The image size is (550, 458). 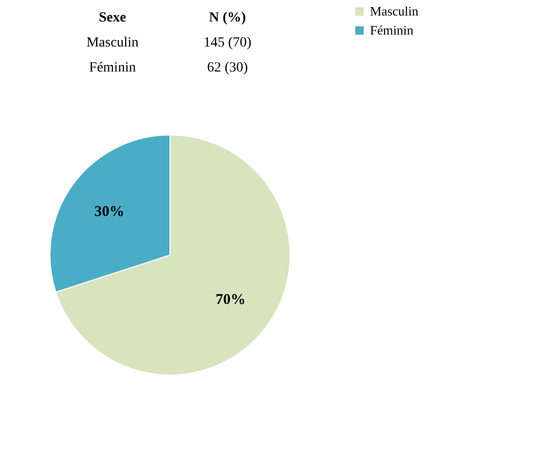 What do you see at coordinates (112, 18) in the screenshot?
I see `text: Sexe` at bounding box center [112, 18].